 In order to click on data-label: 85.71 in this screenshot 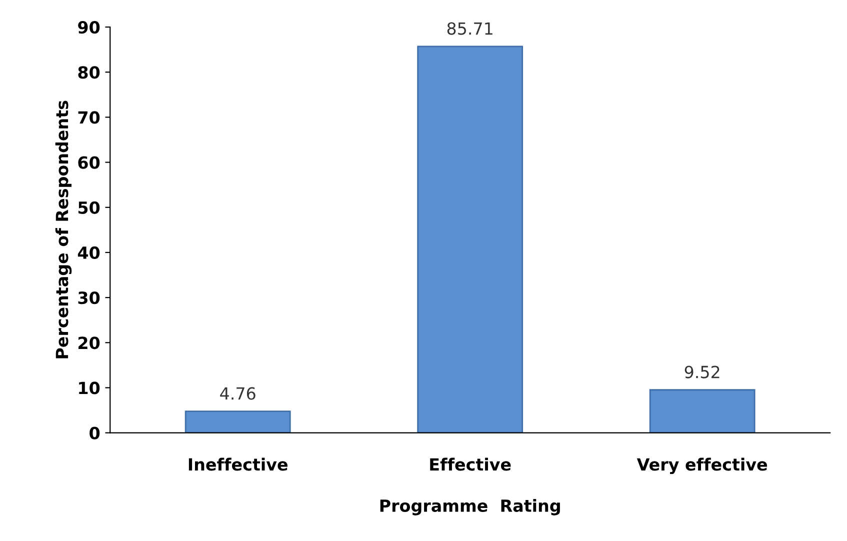, I will do `click(469, 28)`.